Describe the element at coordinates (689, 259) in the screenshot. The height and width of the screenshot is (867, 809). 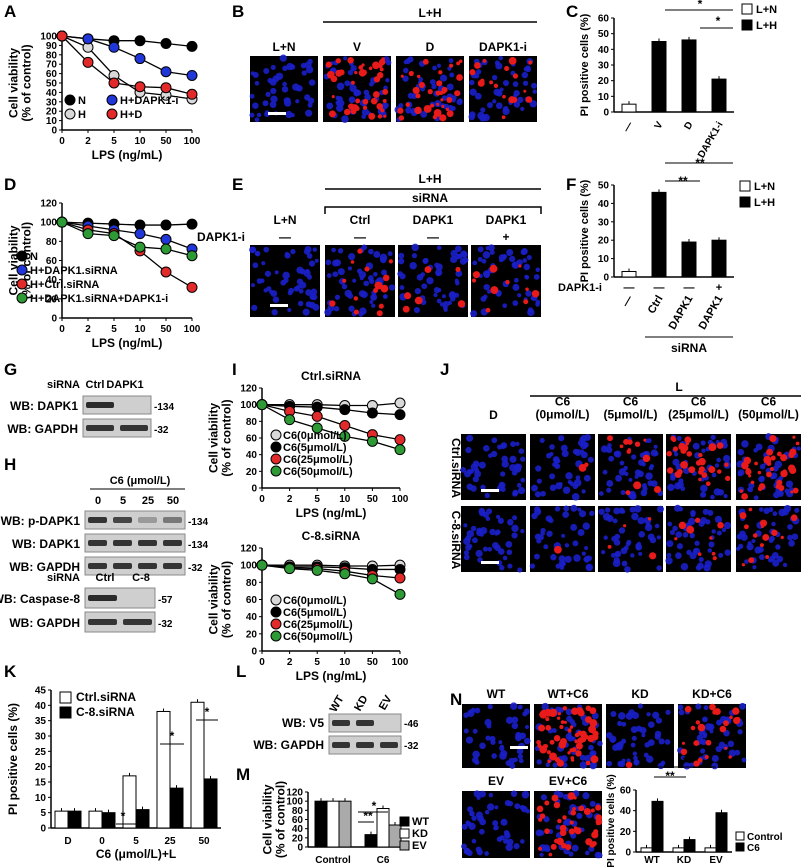
I see `bar-L+H` at that location.